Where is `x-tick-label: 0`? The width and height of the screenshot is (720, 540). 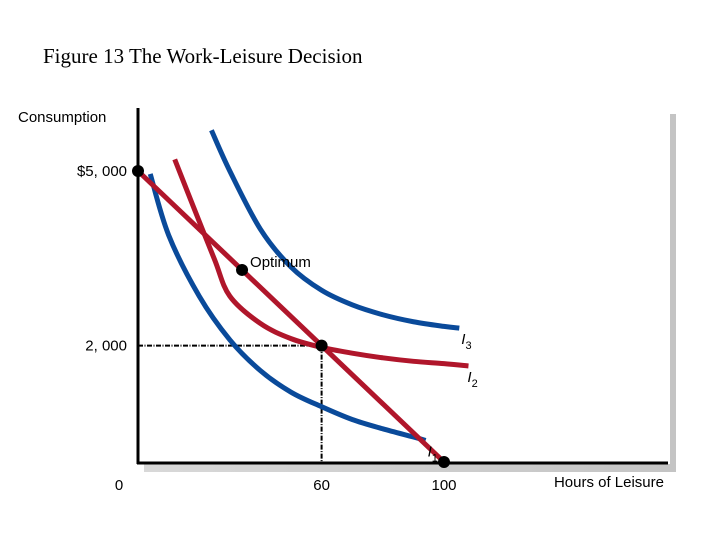
x-tick-label: 0 is located at coordinates (119, 485).